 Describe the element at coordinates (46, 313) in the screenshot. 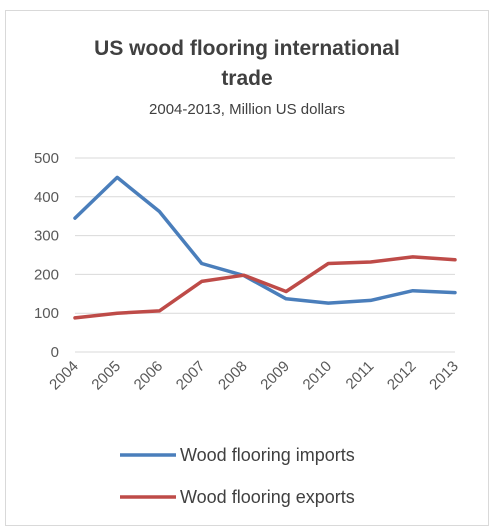

I see `y-tick-label-100: 100` at that location.